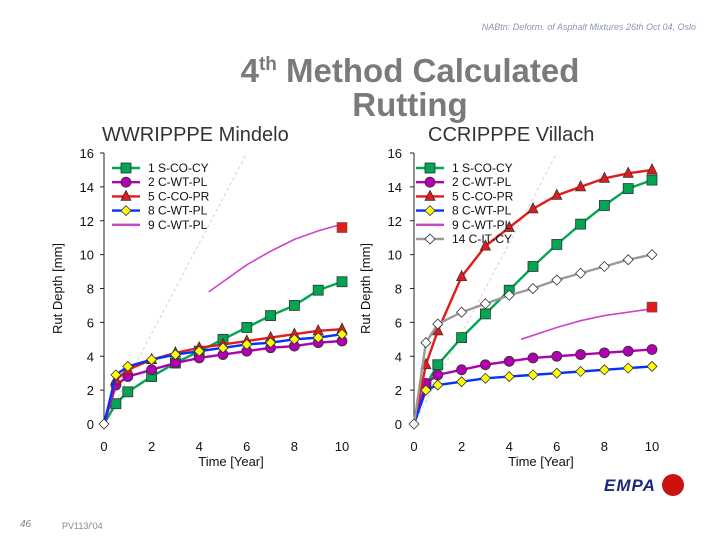 The height and width of the screenshot is (540, 720). Describe the element at coordinates (586, 324) in the screenshot. I see `series-9-c-wt-pl` at that location.